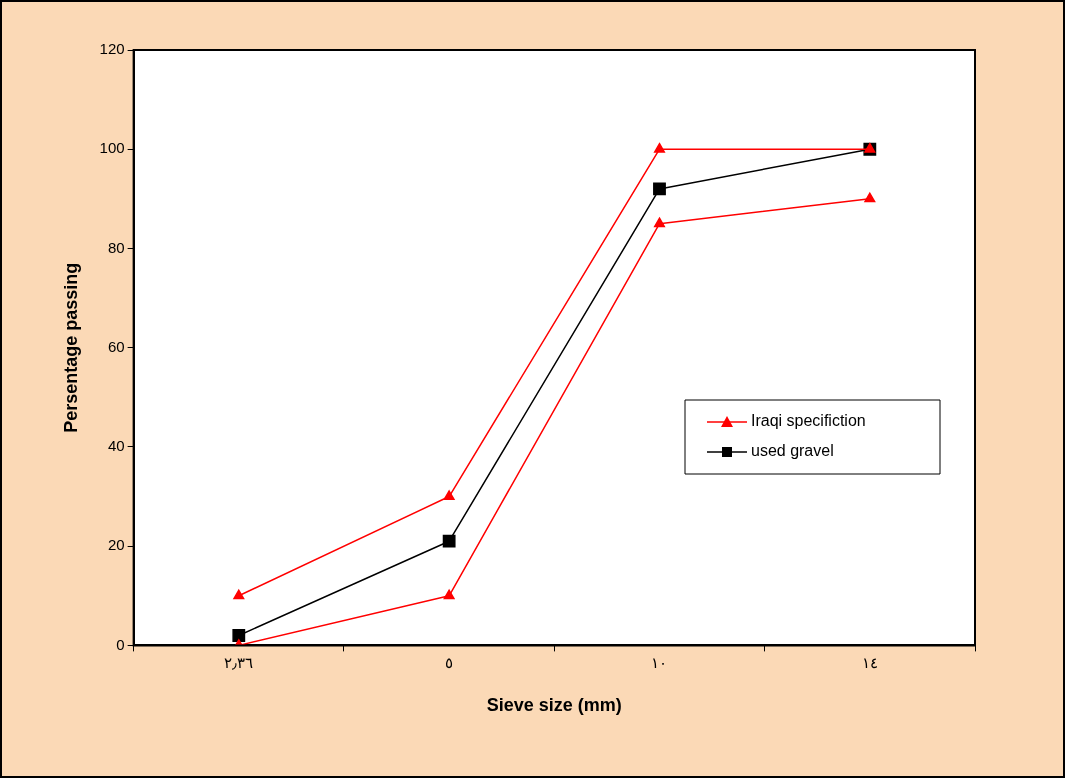 The width and height of the screenshot is (1065, 778). What do you see at coordinates (116, 247) in the screenshot?
I see `y-tick-label: 80` at bounding box center [116, 247].